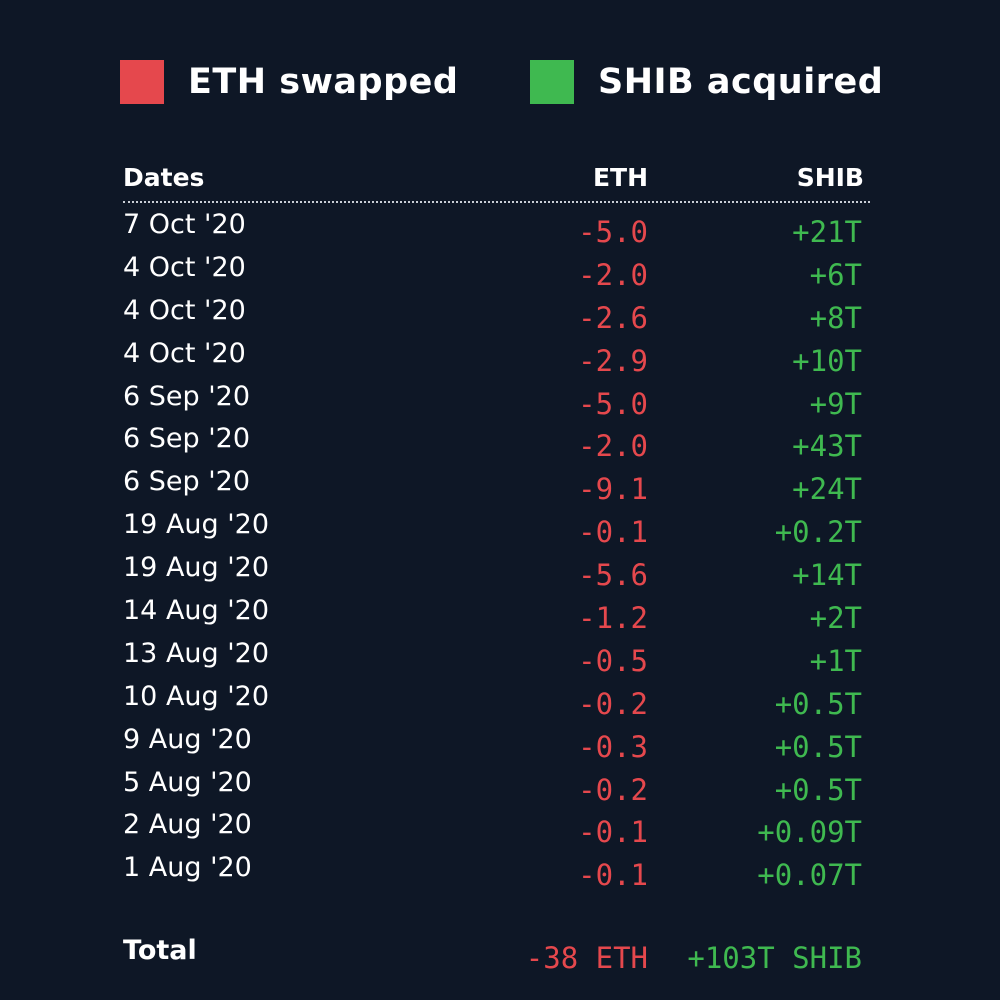  What do you see at coordinates (552, 82) in the screenshot?
I see `shib-swatch` at bounding box center [552, 82].